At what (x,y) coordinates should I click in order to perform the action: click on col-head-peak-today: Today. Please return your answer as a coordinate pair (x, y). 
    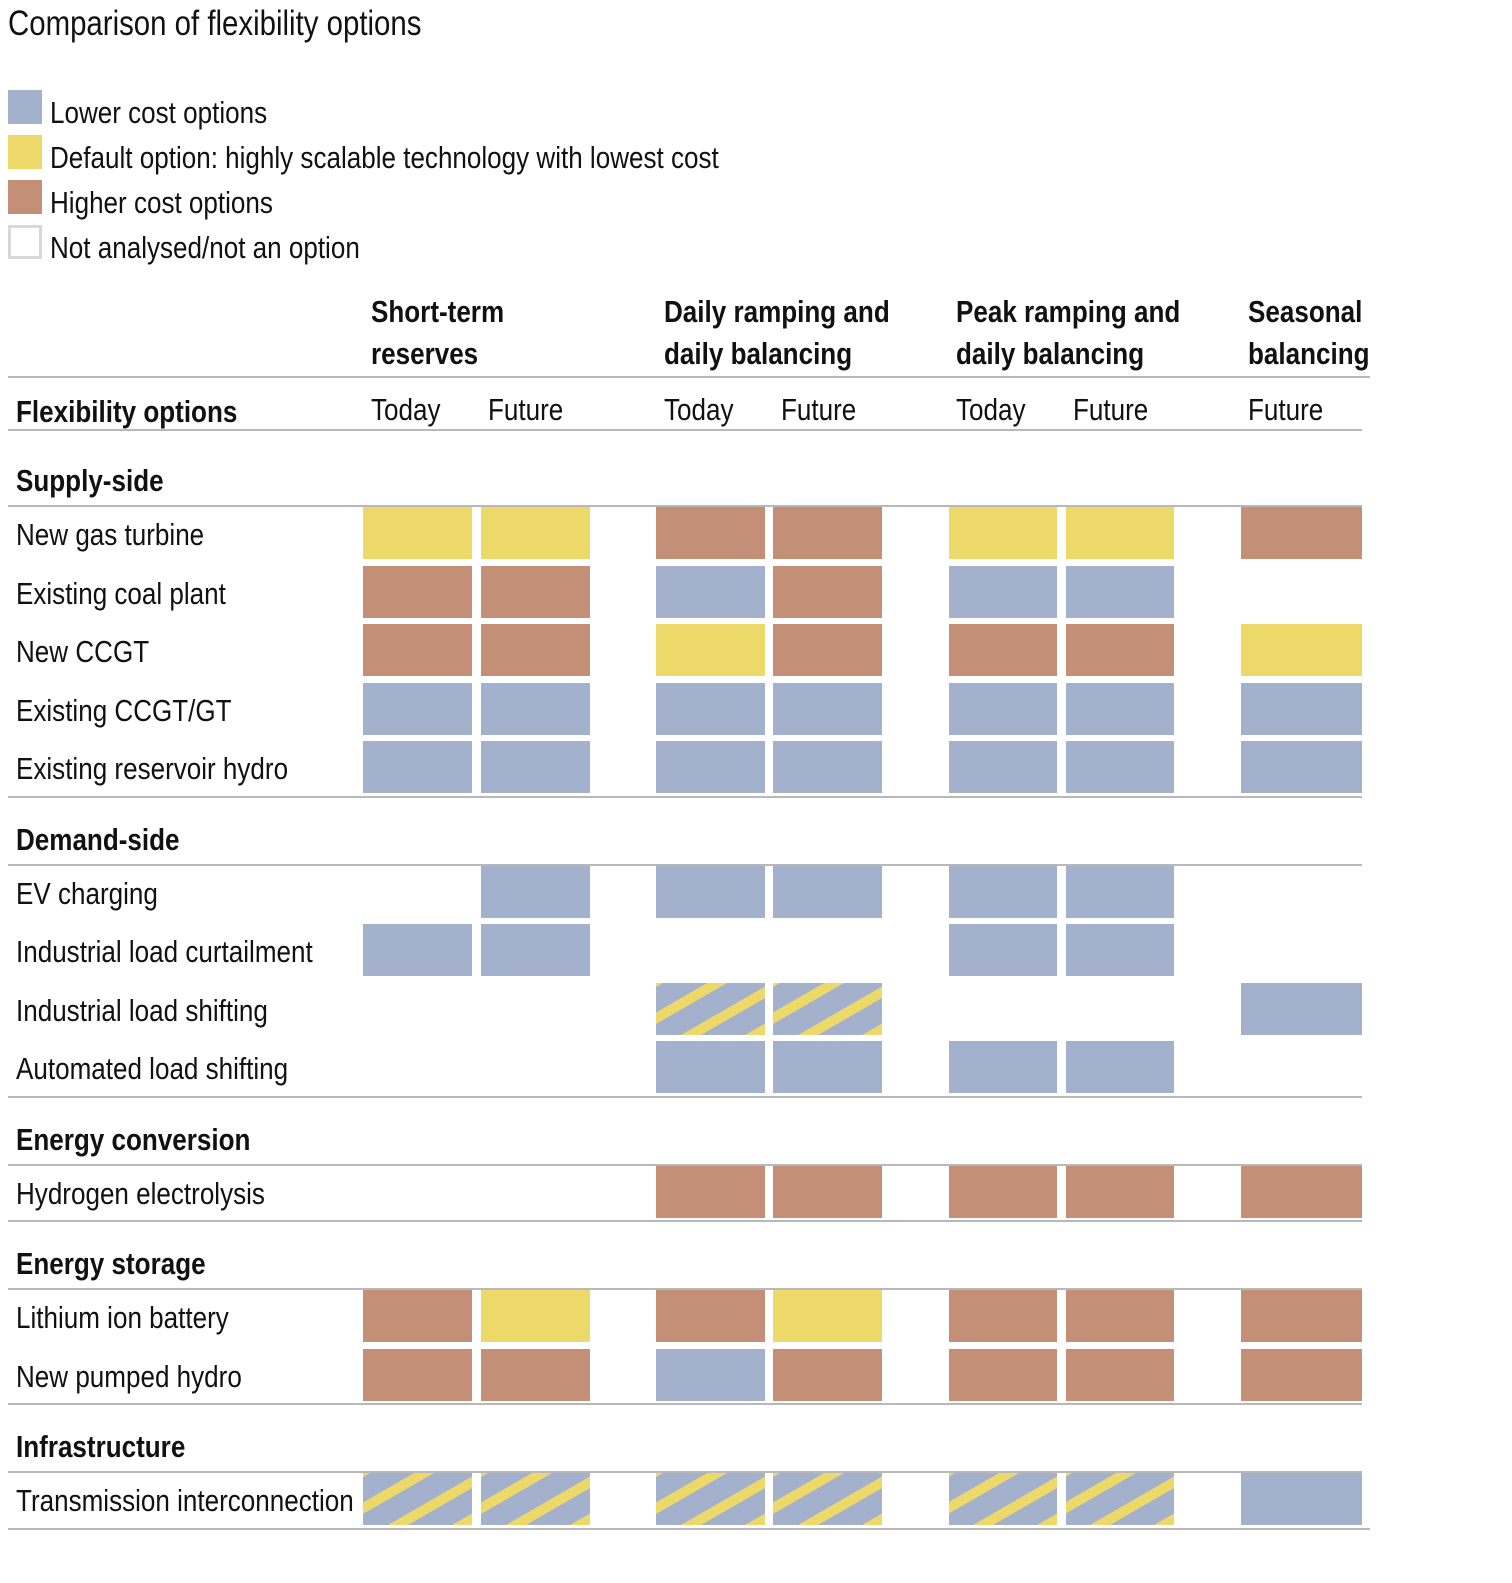
    Looking at the image, I should click on (991, 409).